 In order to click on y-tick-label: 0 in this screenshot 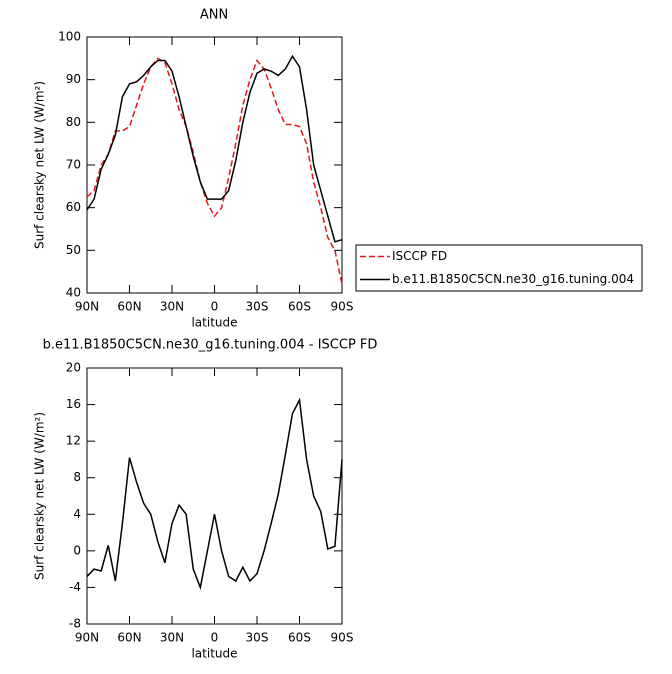, I will do `click(77, 550)`.